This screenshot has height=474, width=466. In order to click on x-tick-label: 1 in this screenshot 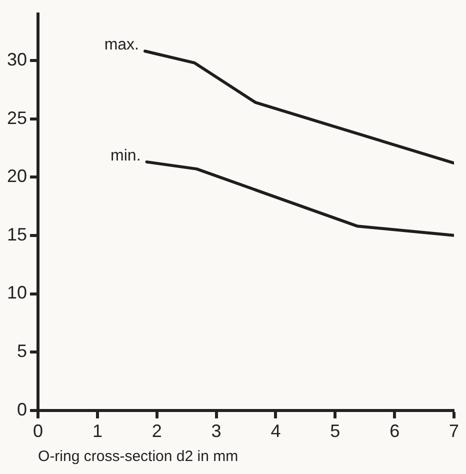, I will do `click(97, 431)`.